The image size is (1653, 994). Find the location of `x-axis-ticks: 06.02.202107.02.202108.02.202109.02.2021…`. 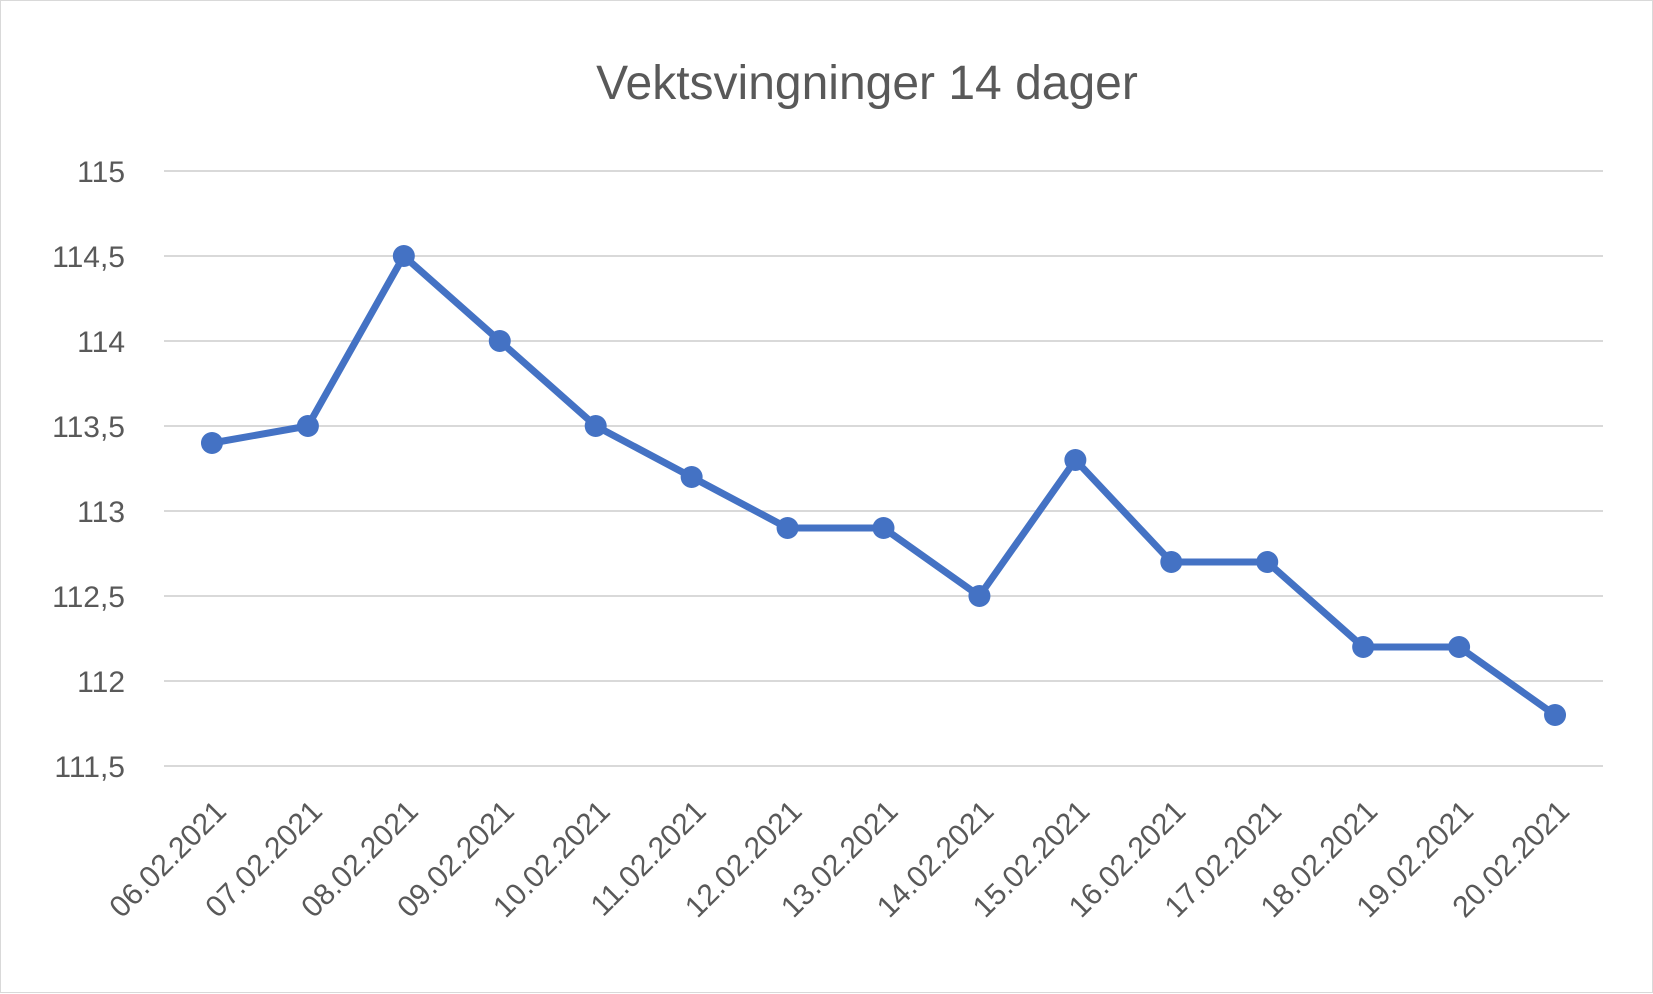

x-axis-ticks: 06.02.202107.02.202108.02.202109.02.2021… is located at coordinates (839, 860).